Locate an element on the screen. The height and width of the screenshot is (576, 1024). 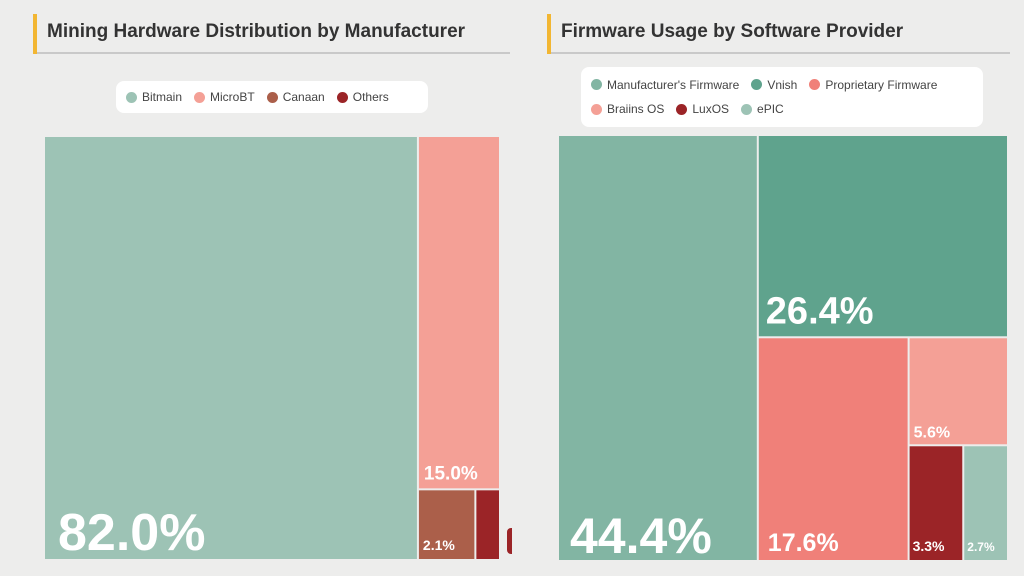
legend-item: MicroBT is located at coordinates (224, 97).